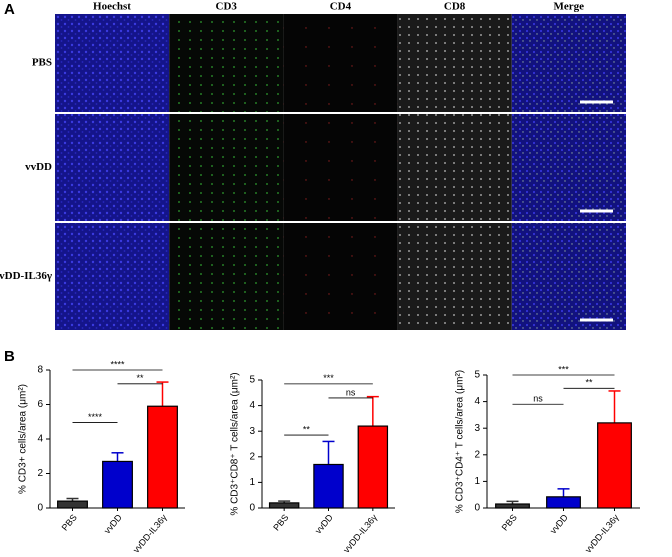 Image resolution: width=672 pixels, height=557 pixels. Describe the element at coordinates (42, 63) in the screenshot. I see `row-label: PBS` at that location.